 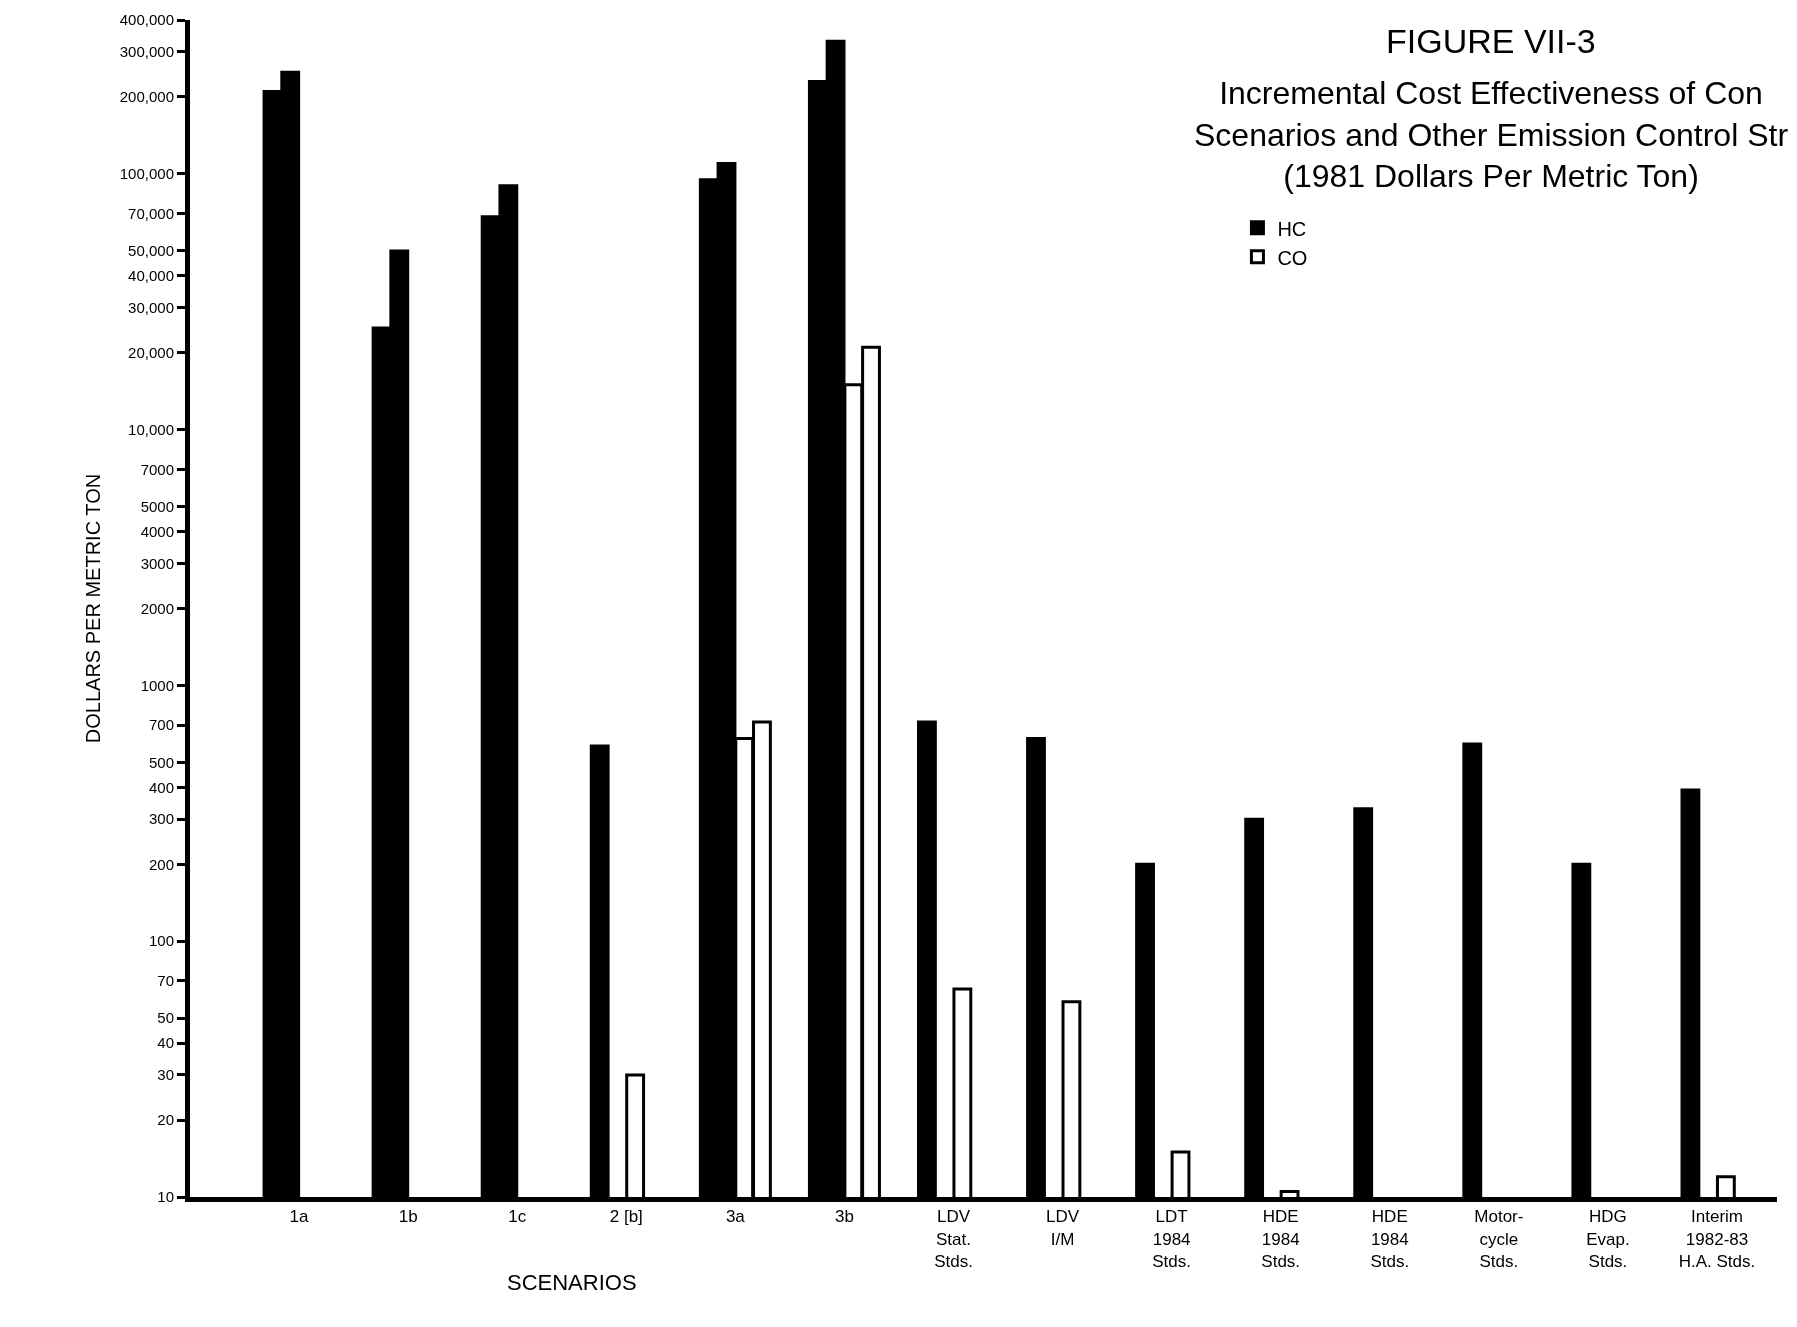 What do you see at coordinates (844, 1217) in the screenshot?
I see `x-tick-label: 3b` at bounding box center [844, 1217].